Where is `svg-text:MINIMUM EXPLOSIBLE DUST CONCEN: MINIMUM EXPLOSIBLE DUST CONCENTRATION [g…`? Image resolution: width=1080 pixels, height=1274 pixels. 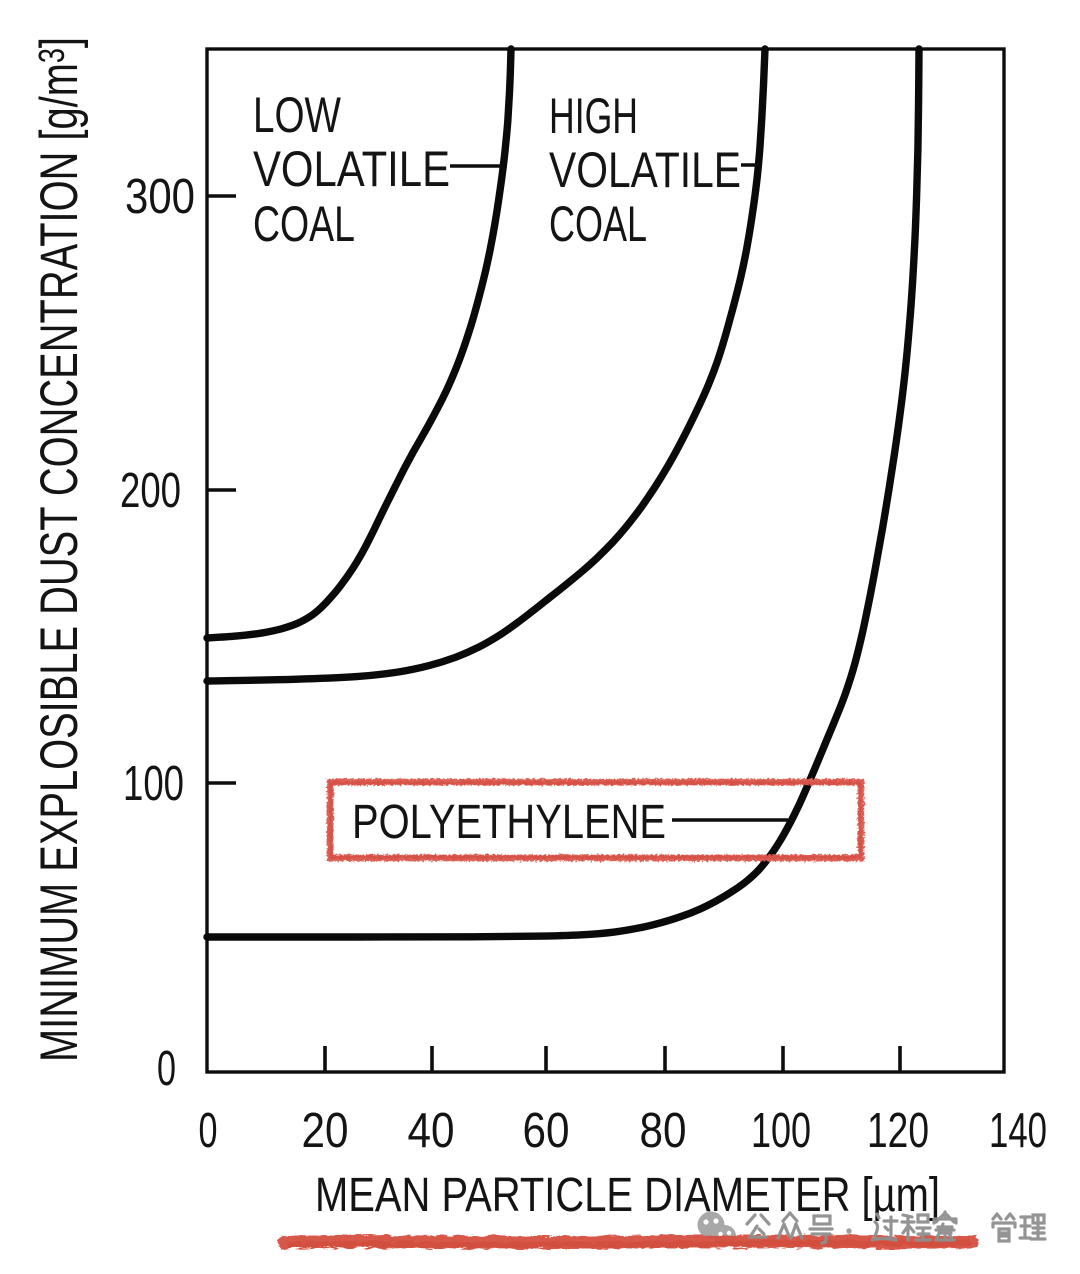 svg-text:MINIMUM EXPLOSIBLE DUST CONCEN: MINIMUM EXPLOSIBLE DUST CONCENTRATION [g… is located at coordinates (59, 549).